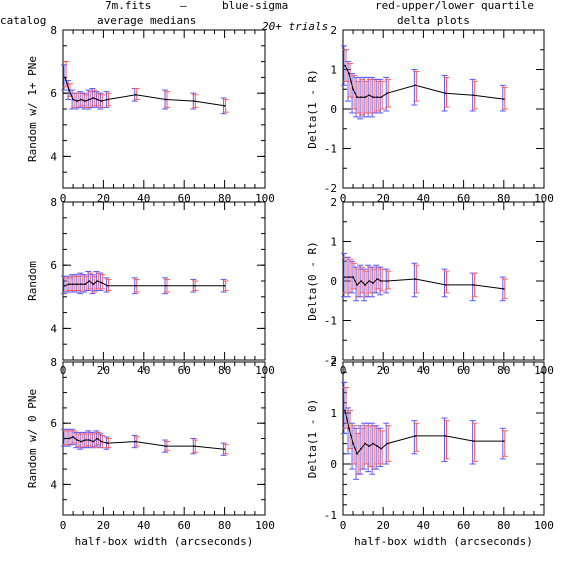  Describe the element at coordinates (183, 6) in the screenshot. I see `dash-label: —` at that location.